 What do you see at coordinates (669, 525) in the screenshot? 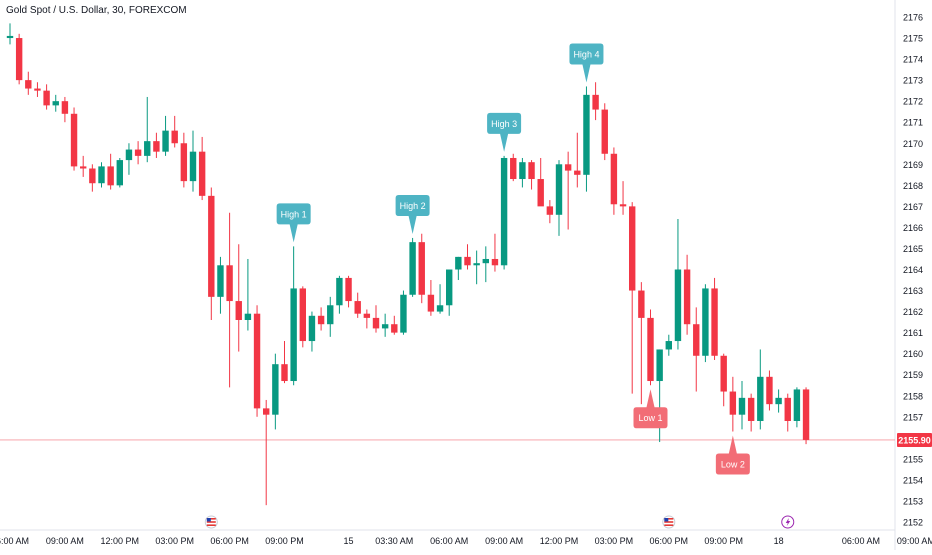
I see `us-flag-stripe` at bounding box center [669, 525].